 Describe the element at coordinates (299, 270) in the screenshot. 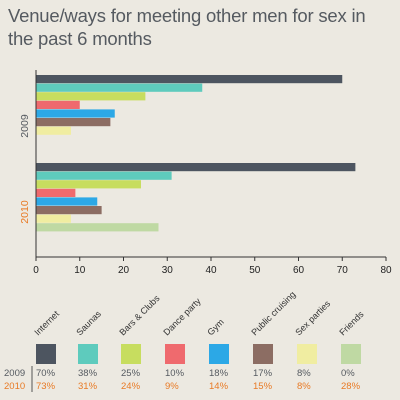

I see `x-tick-label: 60` at that location.